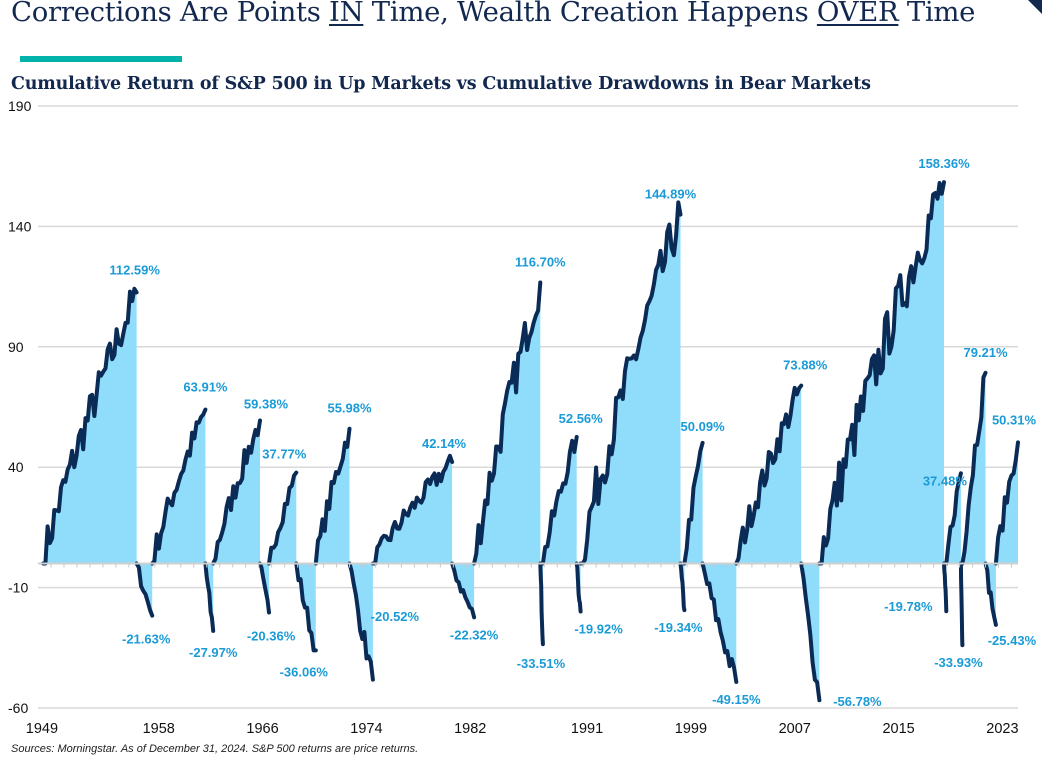 Image resolution: width=1042 pixels, height=758 pixels. Describe the element at coordinates (262, 729) in the screenshot. I see `x-tick-label: 1966` at that location.